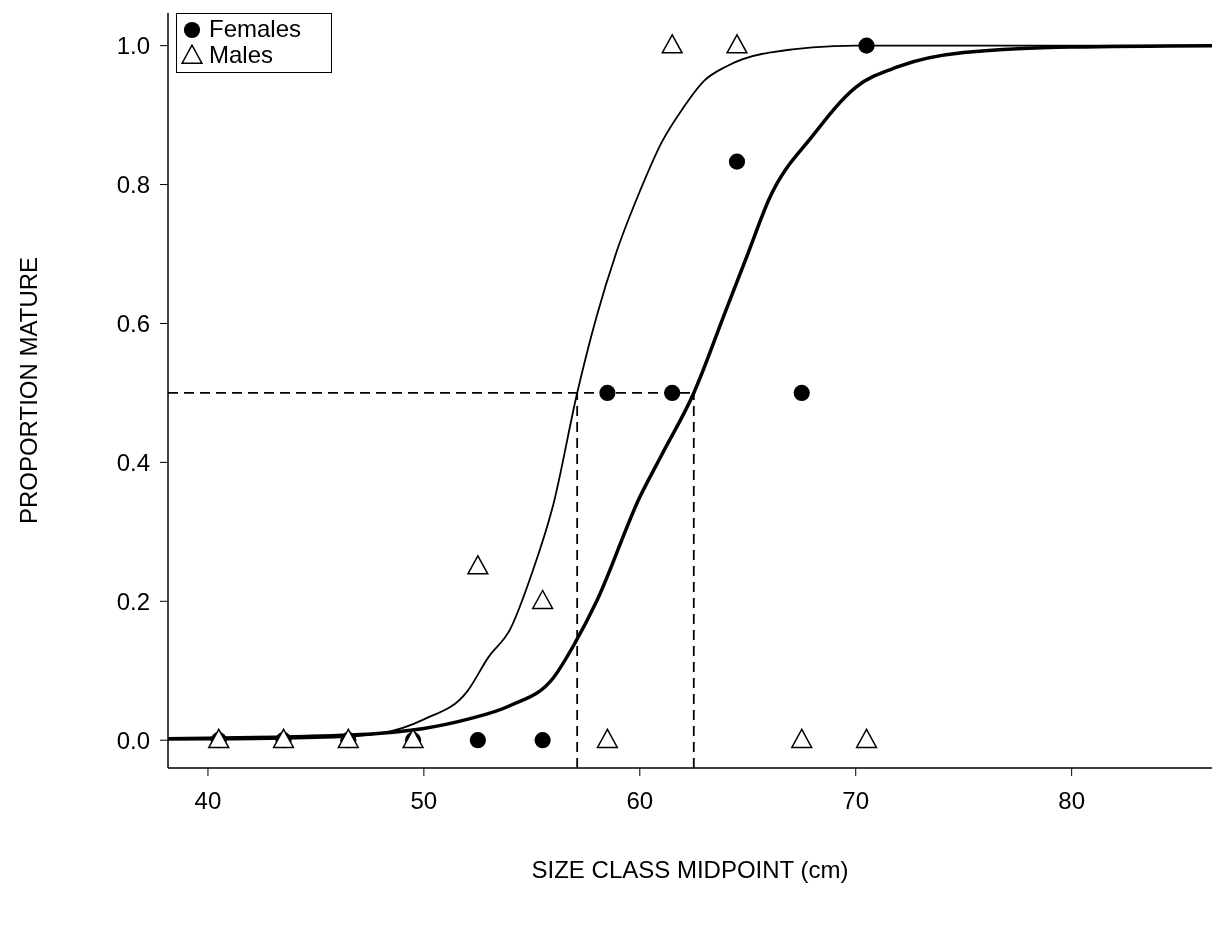 The height and width of the screenshot is (928, 1212). I want to click on x-tick-label: 60, so click(640, 801).